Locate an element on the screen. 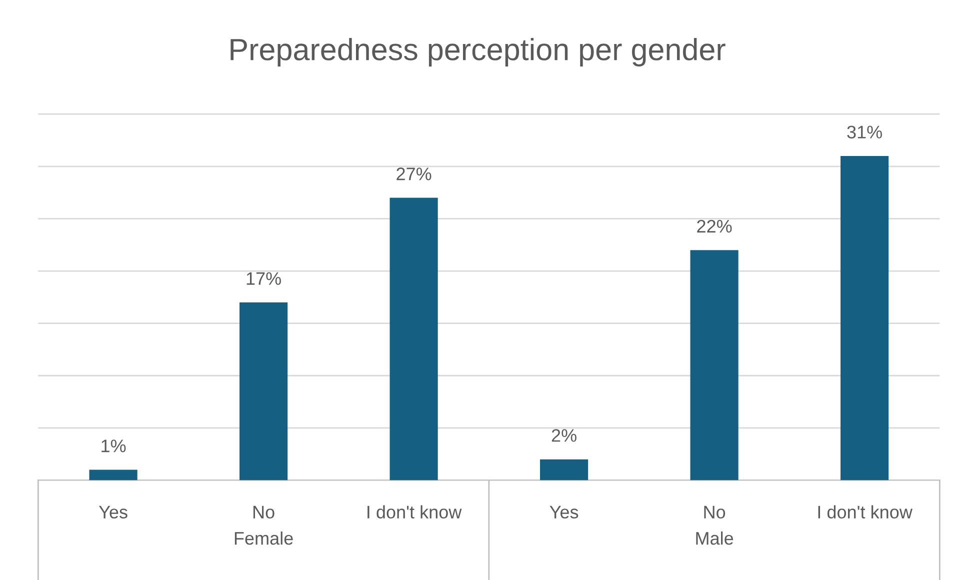  data-label: 22% is located at coordinates (714, 226).